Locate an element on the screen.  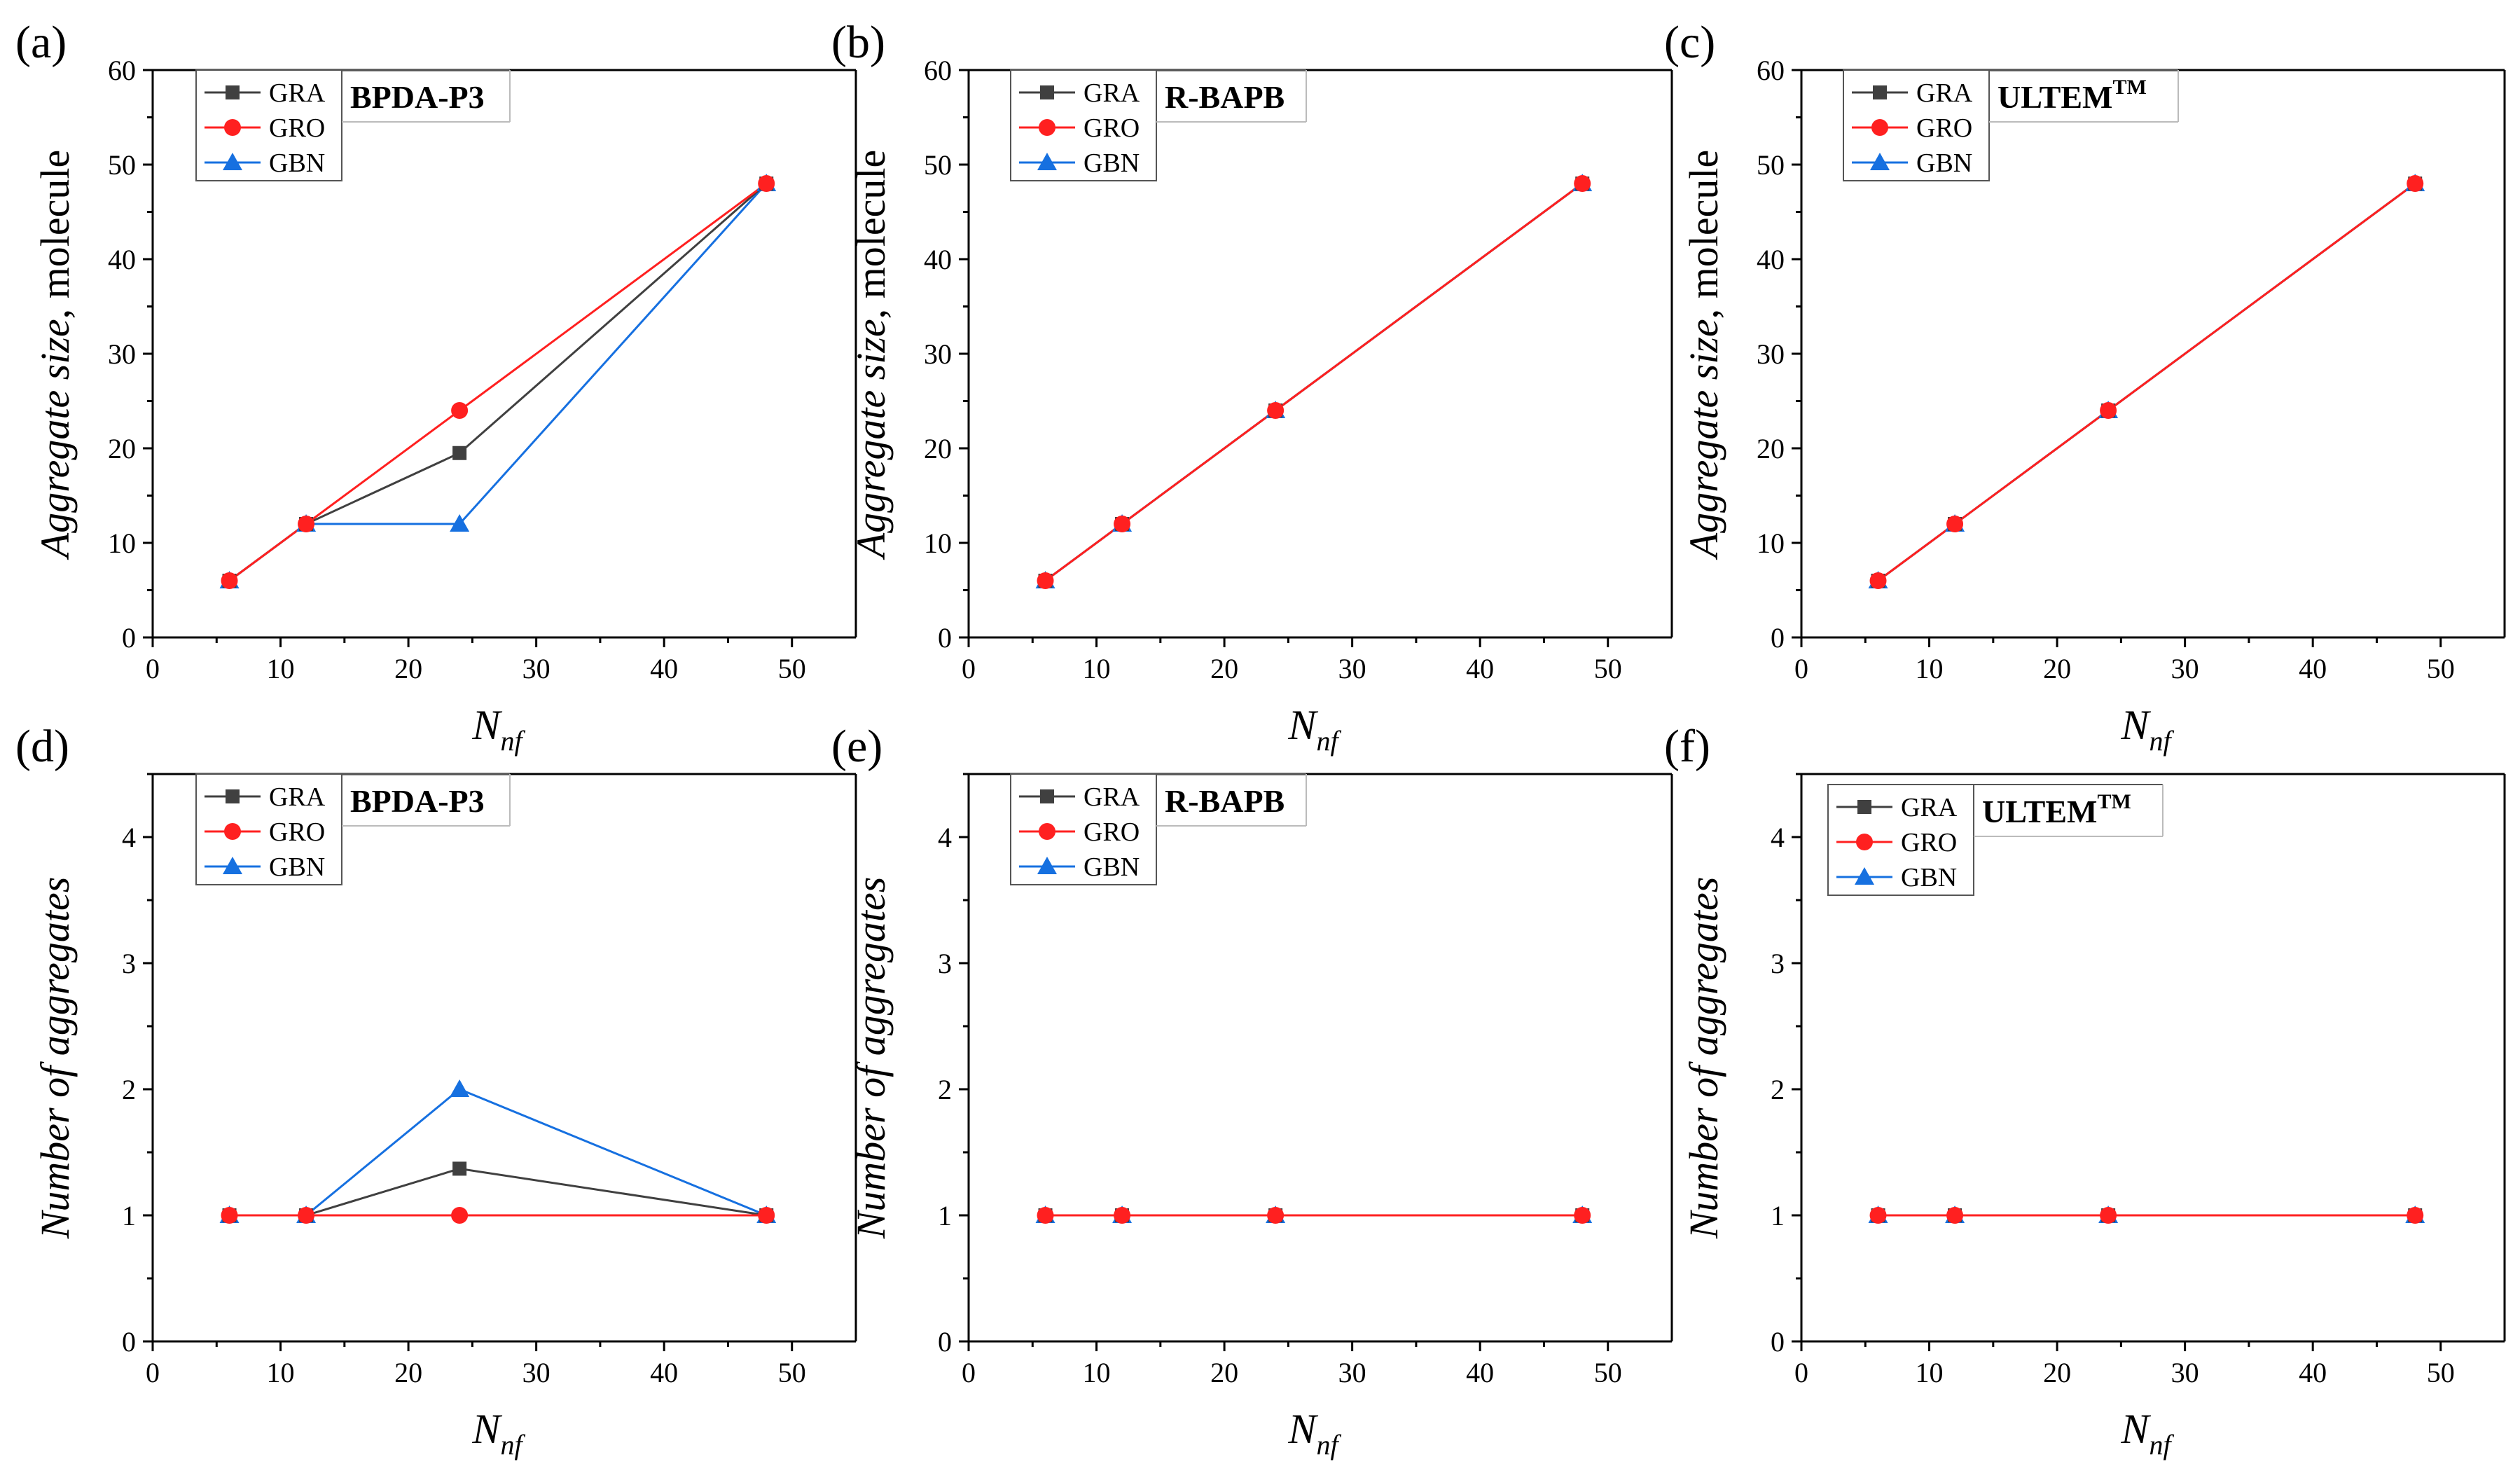
series-line-gbn is located at coordinates (498, 1152).